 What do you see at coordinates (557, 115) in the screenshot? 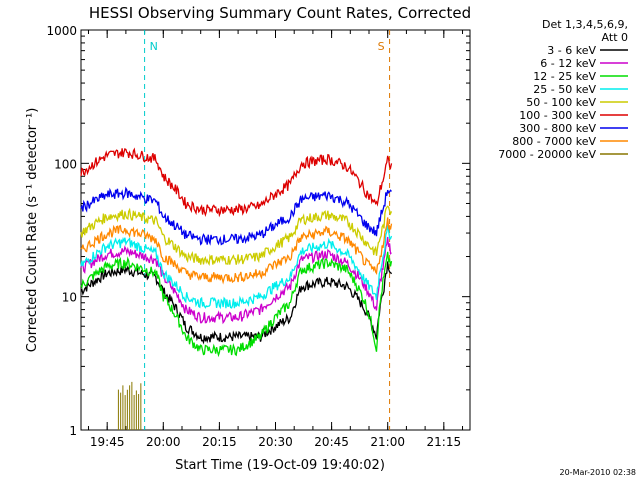
I see `legend-label: 100 - 300 keV` at bounding box center [557, 115].